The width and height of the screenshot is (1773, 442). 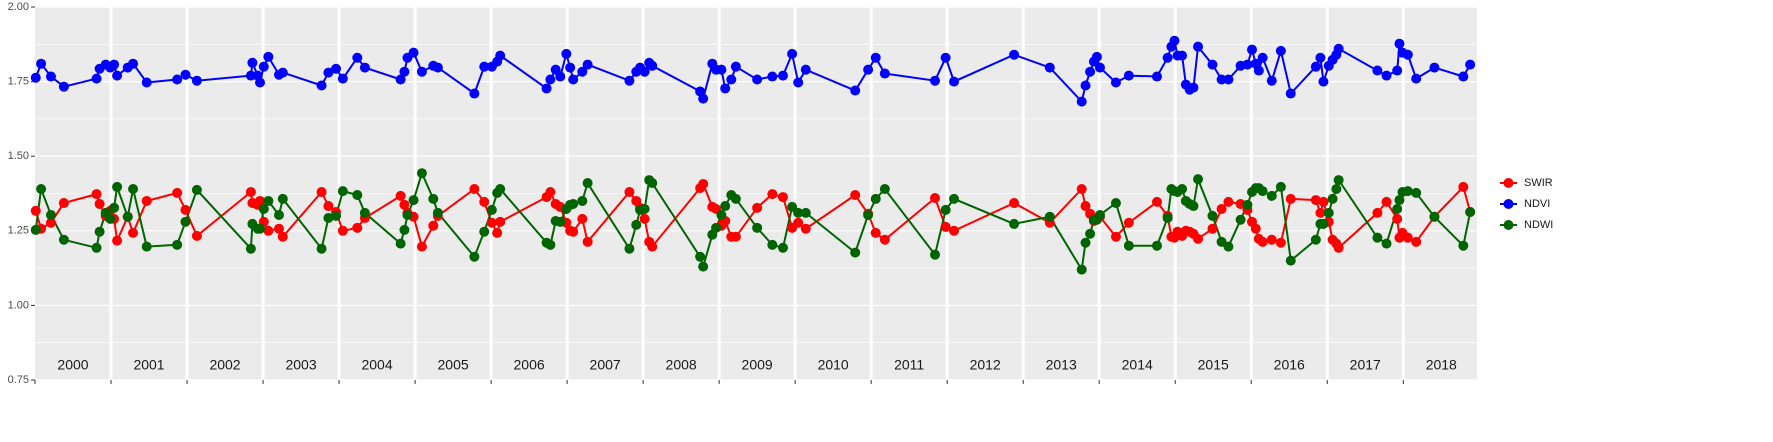 I want to click on year-label: 2018, so click(x=1441, y=365).